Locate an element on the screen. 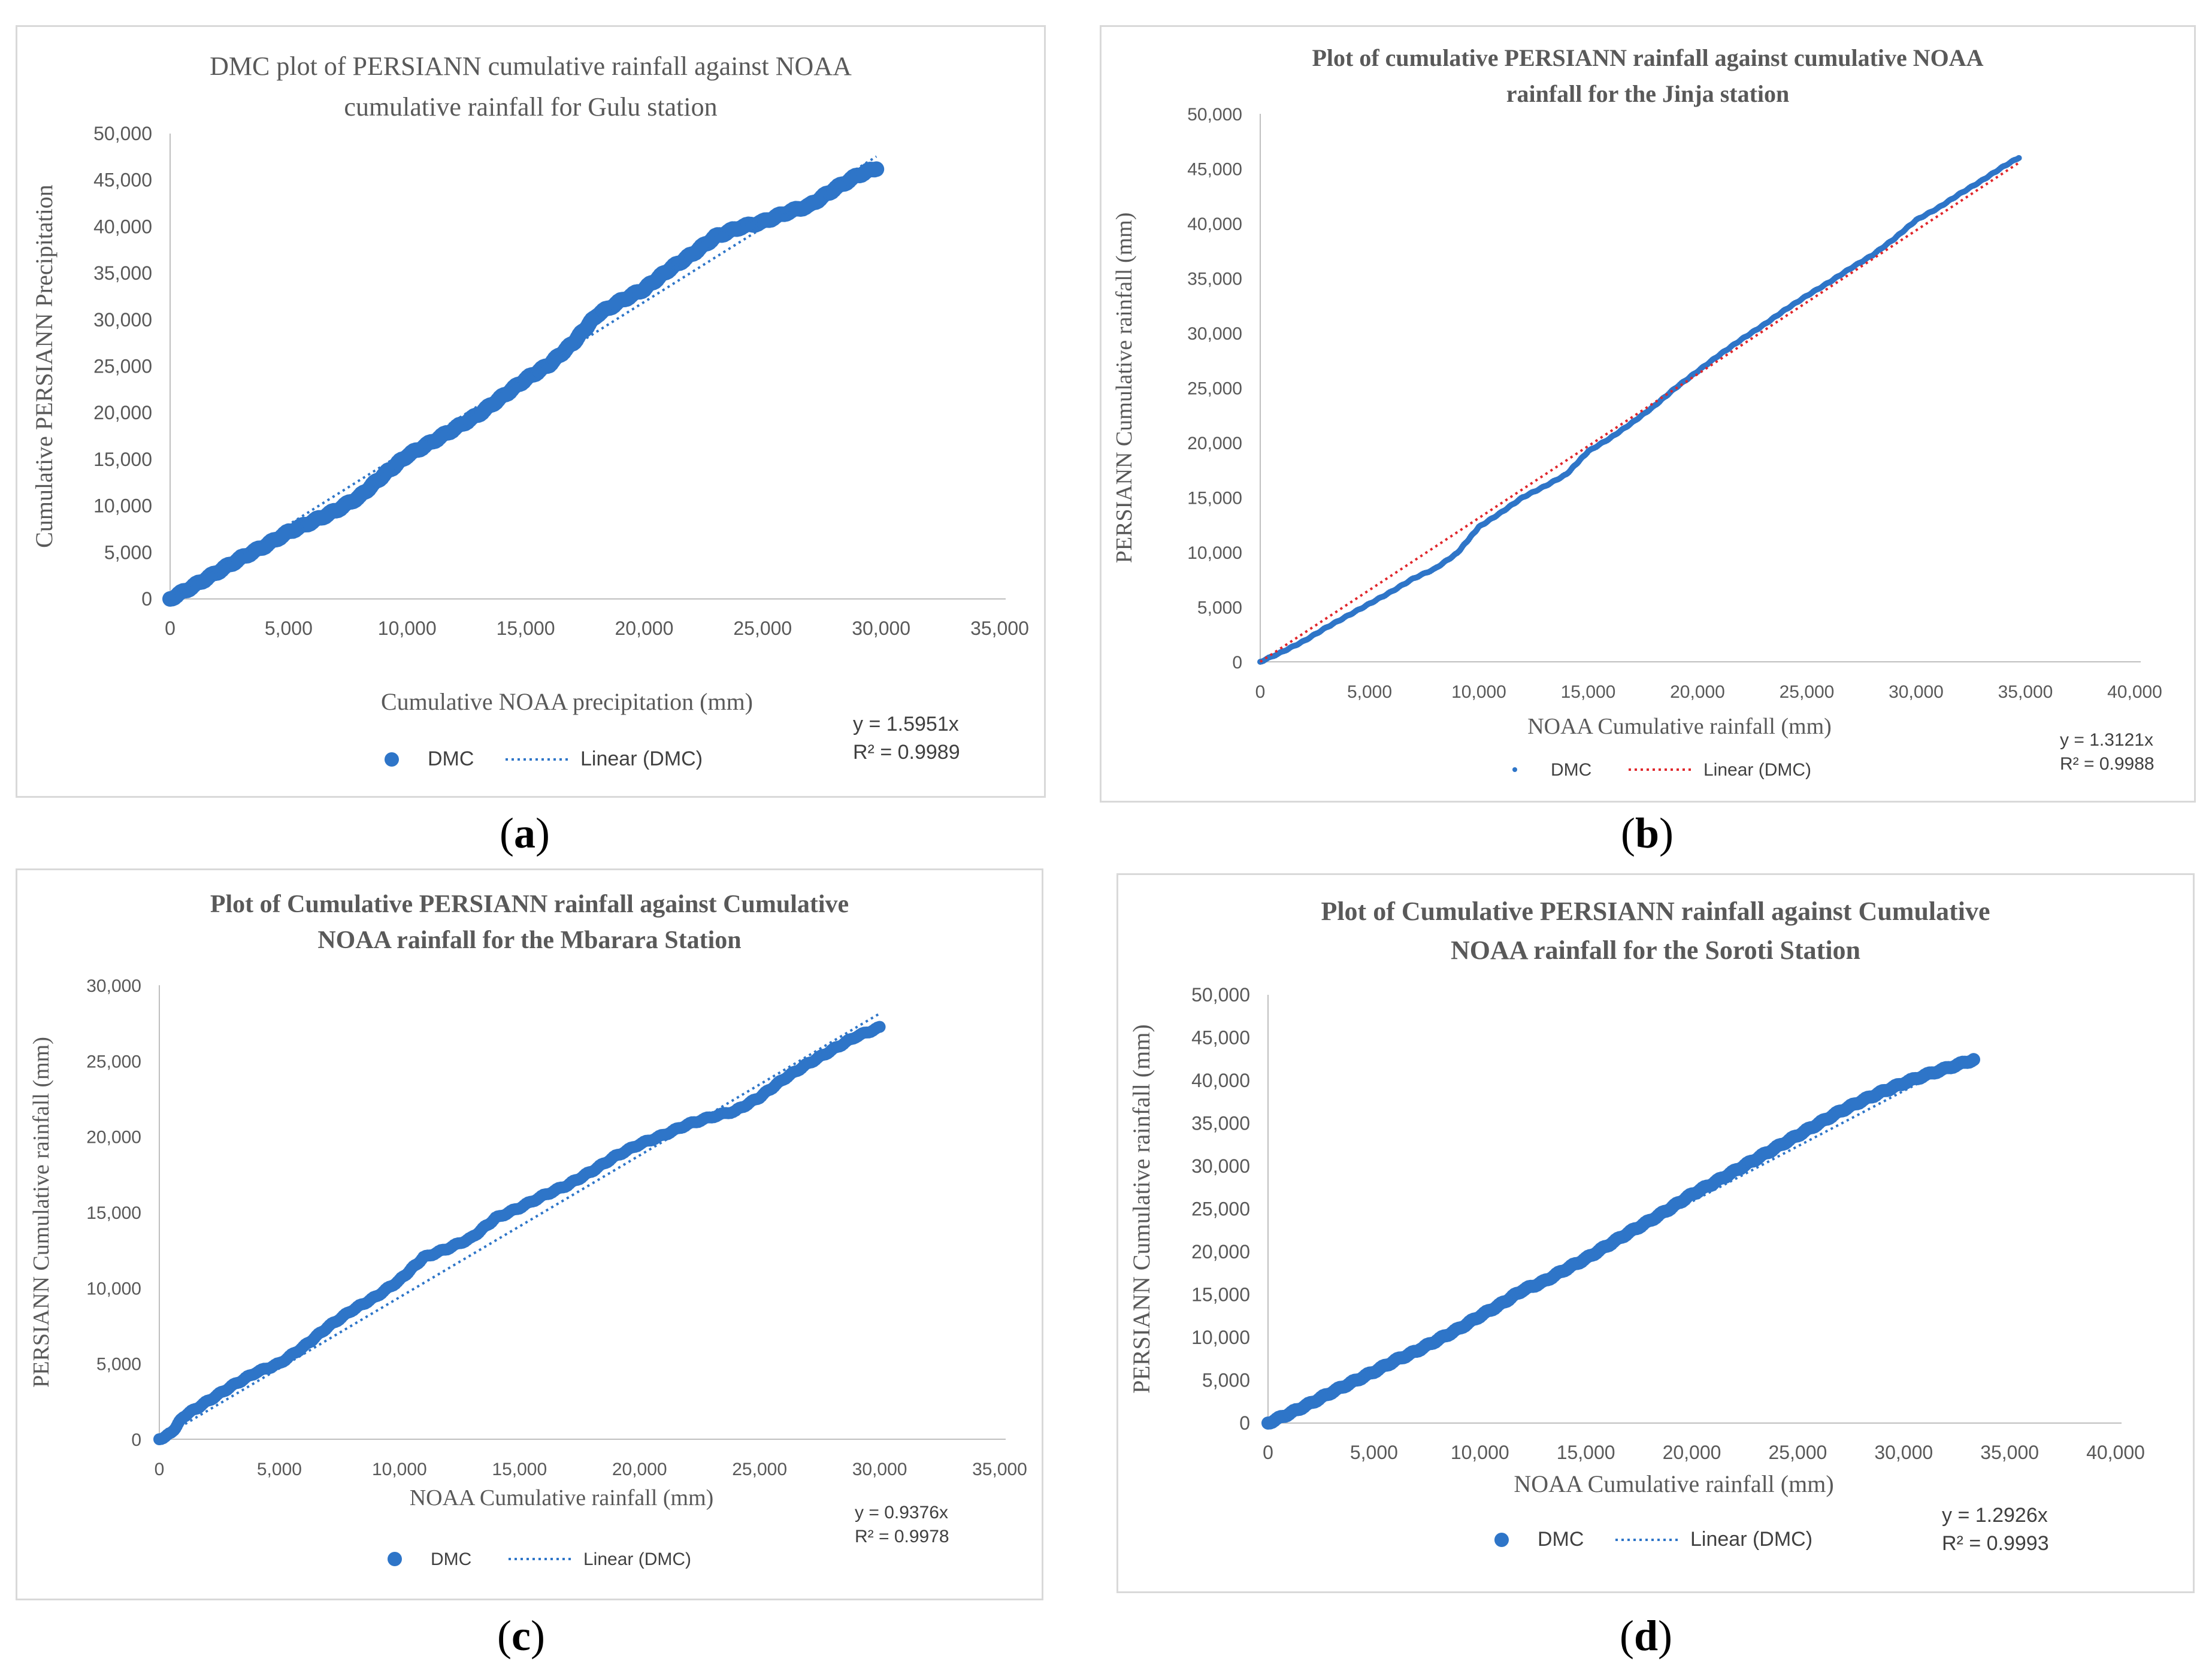 The height and width of the screenshot is (1680, 2212). chart-title-line: NOAA rainfall for the Soroti Station is located at coordinates (1655, 950).